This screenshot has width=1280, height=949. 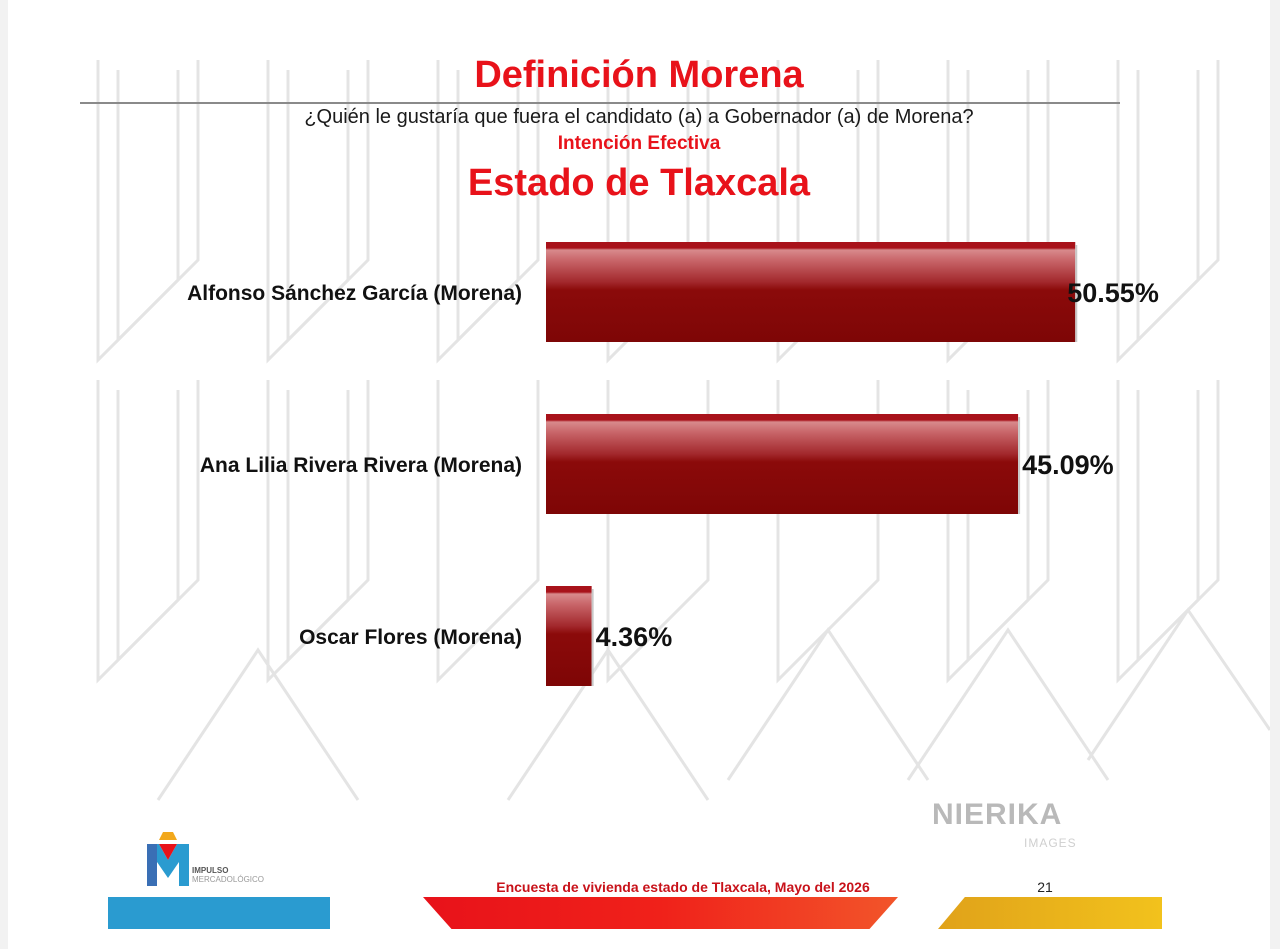 I want to click on region-title: Estado de Tlaxcala, so click(x=639, y=183).